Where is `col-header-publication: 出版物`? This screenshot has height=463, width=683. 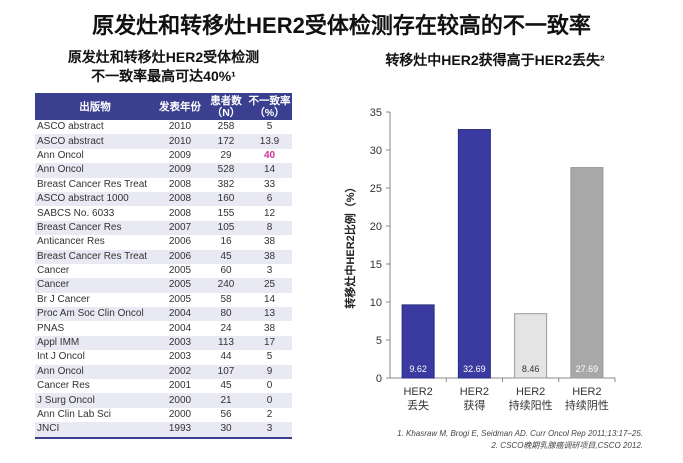 col-header-publication: 出版物 is located at coordinates (95, 106).